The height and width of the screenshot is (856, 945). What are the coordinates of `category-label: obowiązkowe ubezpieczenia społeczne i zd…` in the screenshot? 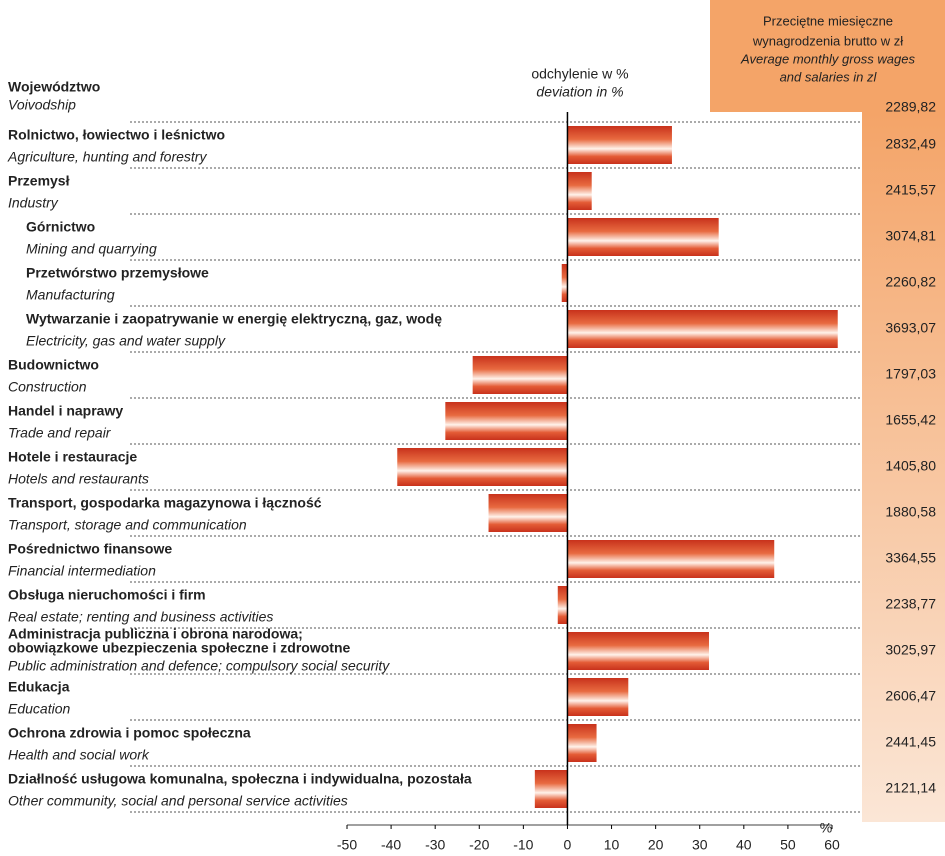 It's located at (179, 648).